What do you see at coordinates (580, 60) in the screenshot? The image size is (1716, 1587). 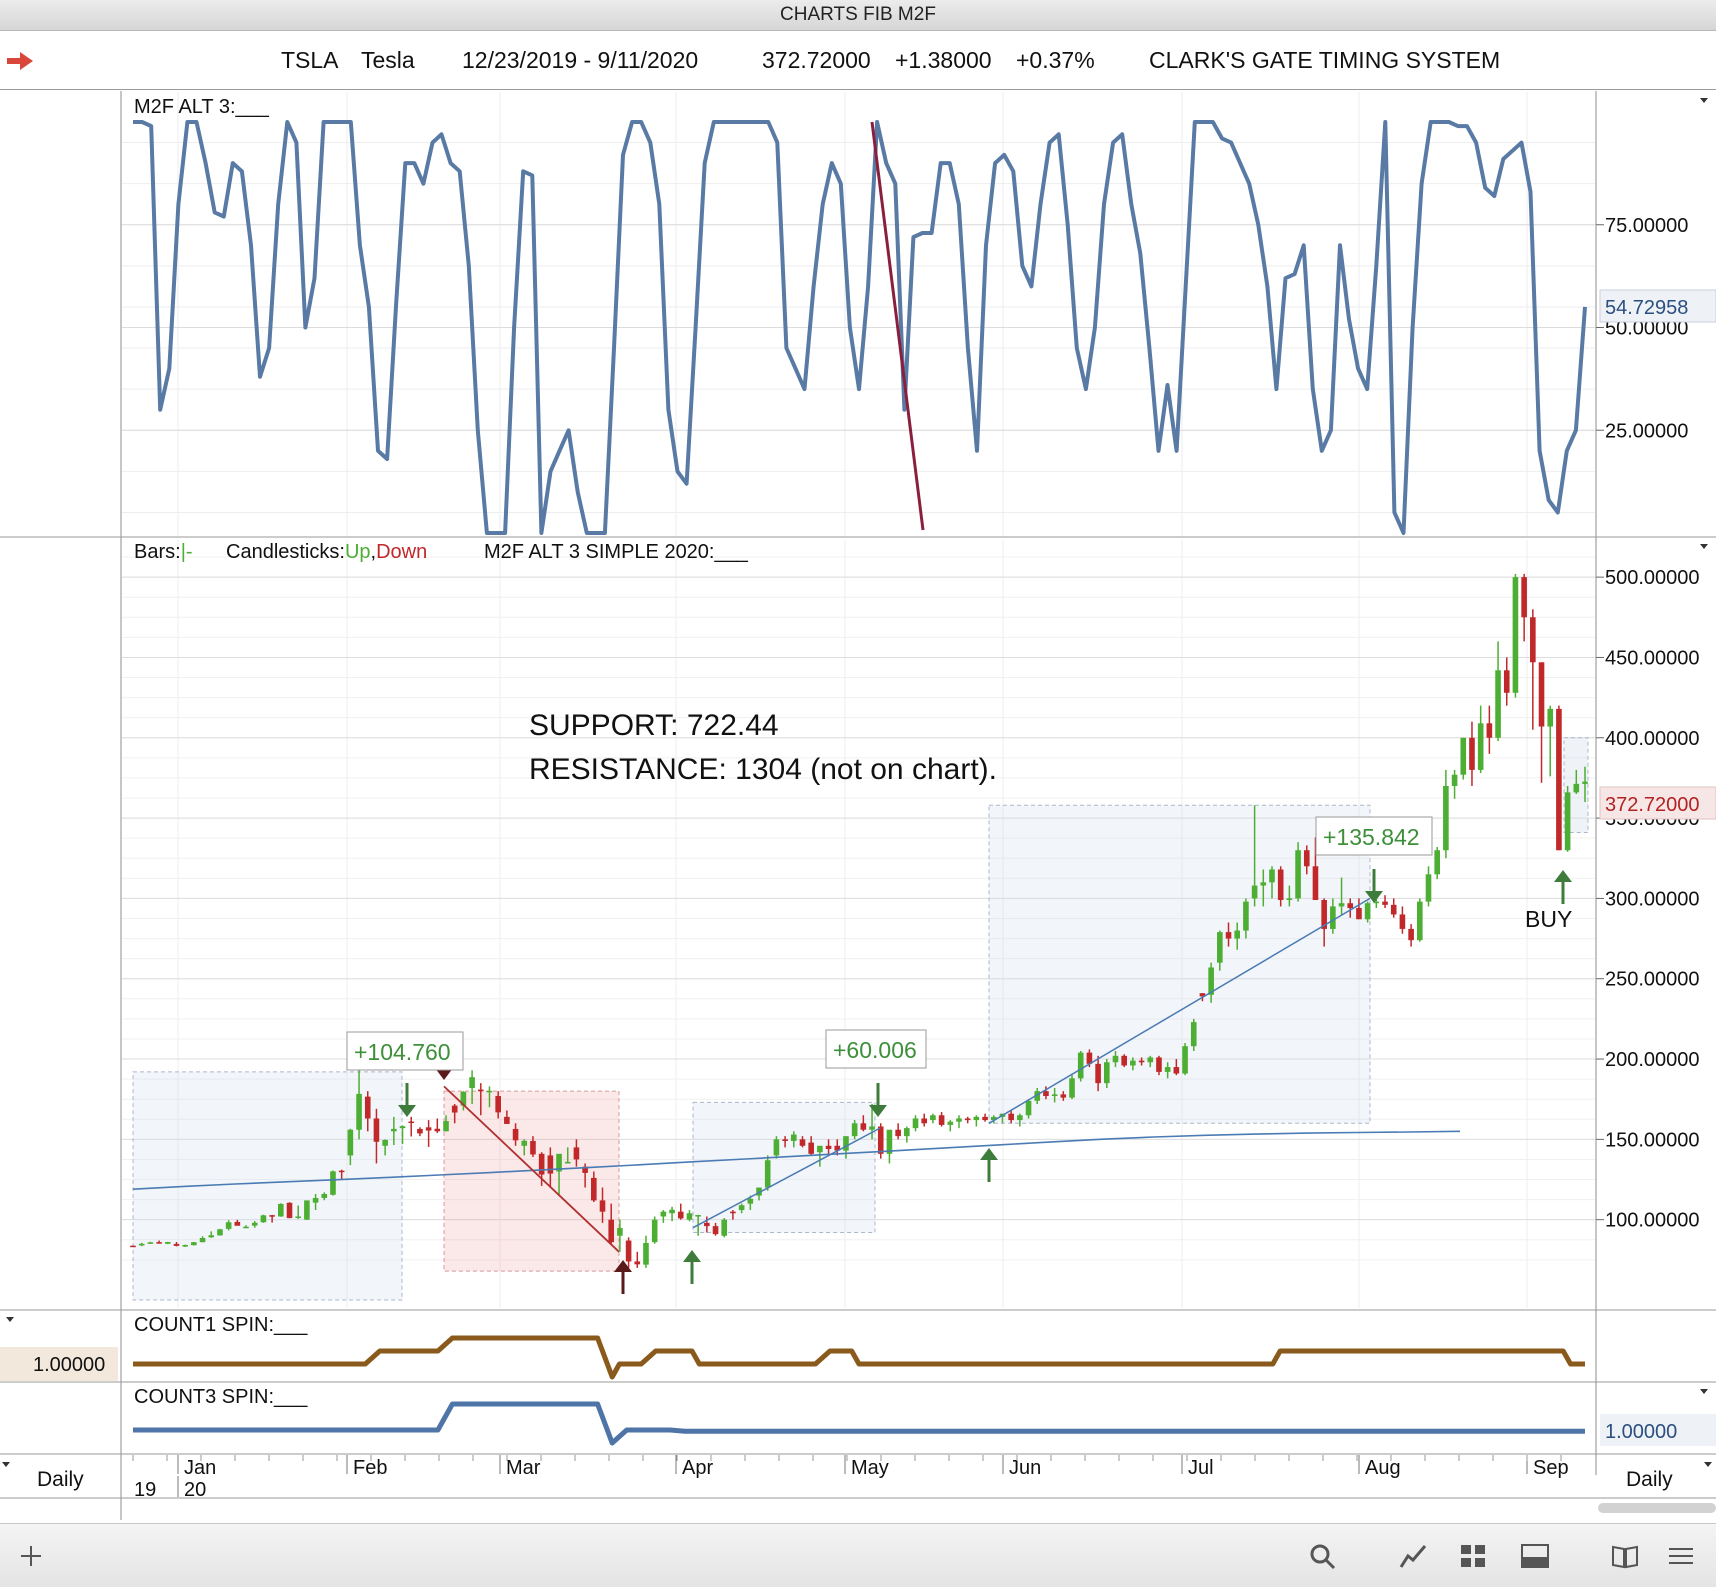 I see `date-range: 12/23/2019 - 9/11/2020` at bounding box center [580, 60].